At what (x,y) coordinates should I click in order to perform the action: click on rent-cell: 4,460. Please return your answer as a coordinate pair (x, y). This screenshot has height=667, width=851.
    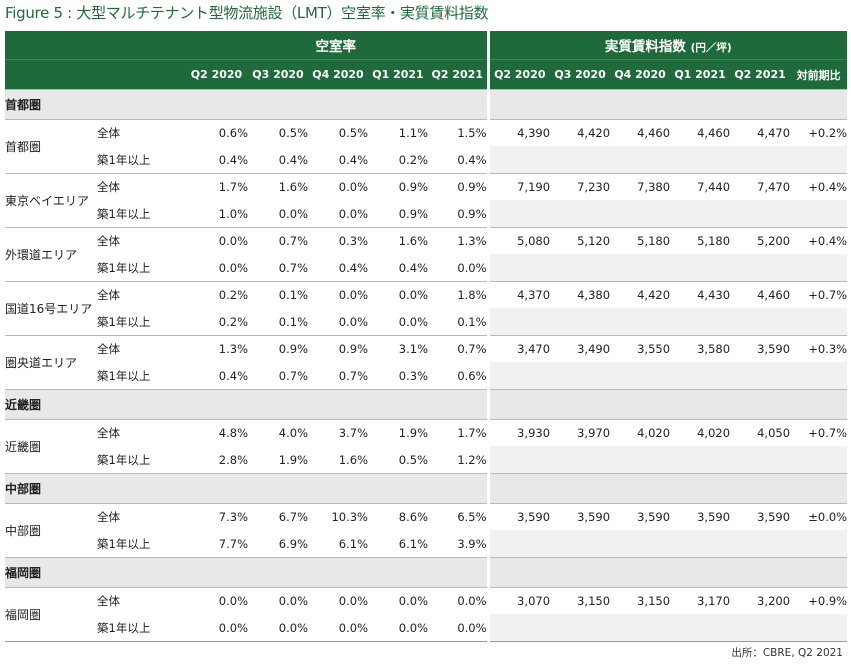
    Looking at the image, I should click on (700, 132).